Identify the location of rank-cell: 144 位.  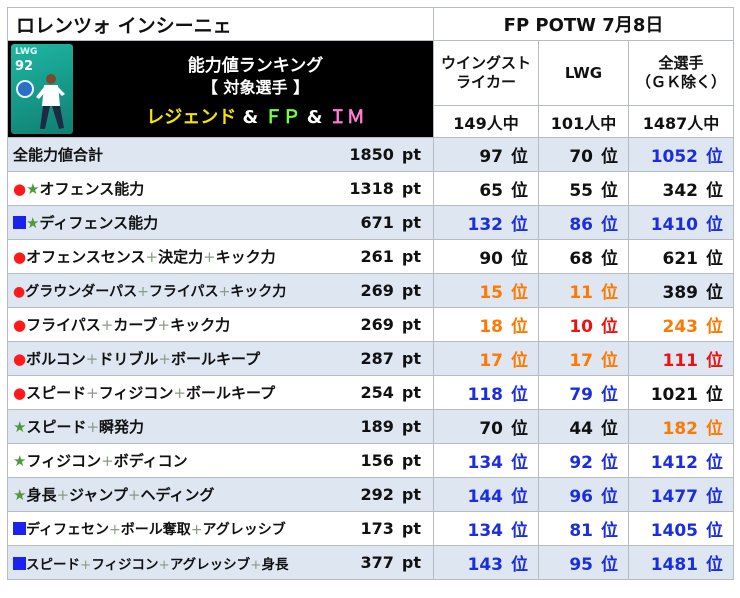
(486, 494).